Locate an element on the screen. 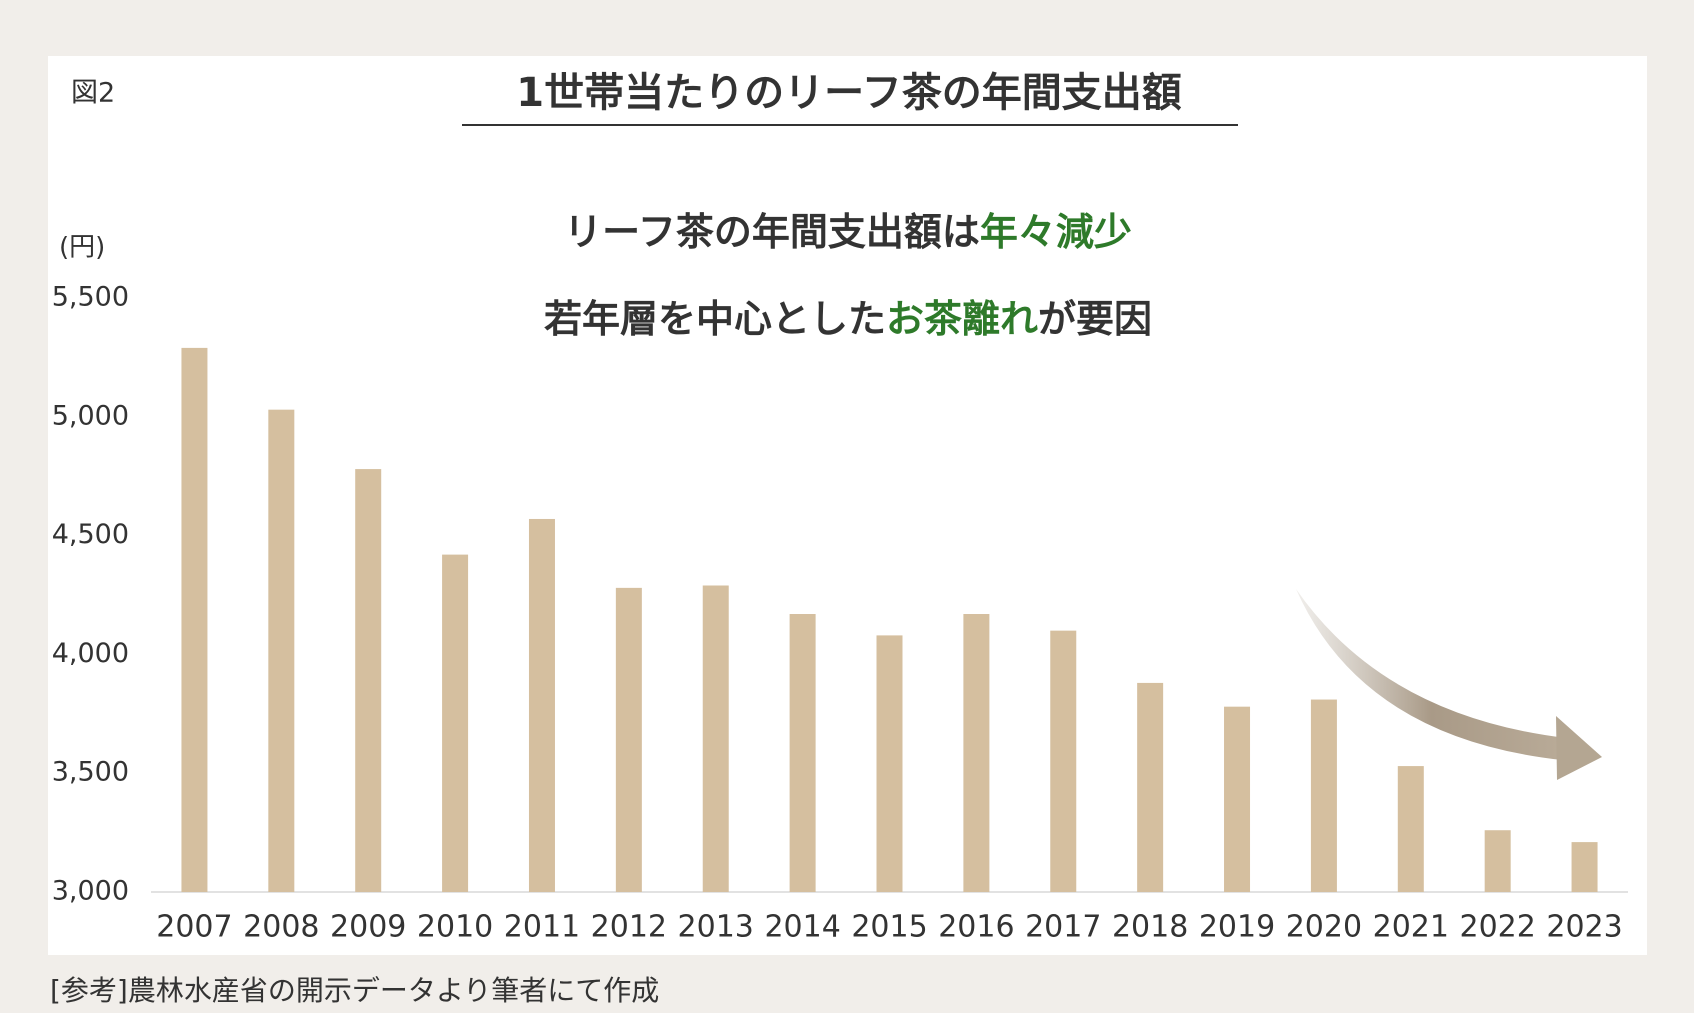 Image resolution: width=1694 pixels, height=1013 pixels. x-tick-label: 2015 is located at coordinates (889, 927).